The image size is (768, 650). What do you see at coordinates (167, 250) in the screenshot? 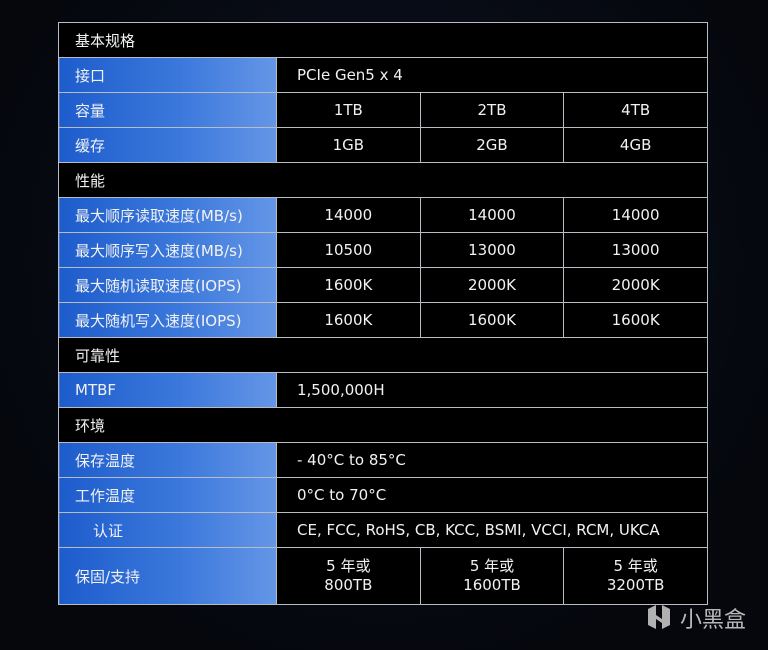
I see `spec-label: 最大顺序写入速度(MB/s)` at bounding box center [167, 250].